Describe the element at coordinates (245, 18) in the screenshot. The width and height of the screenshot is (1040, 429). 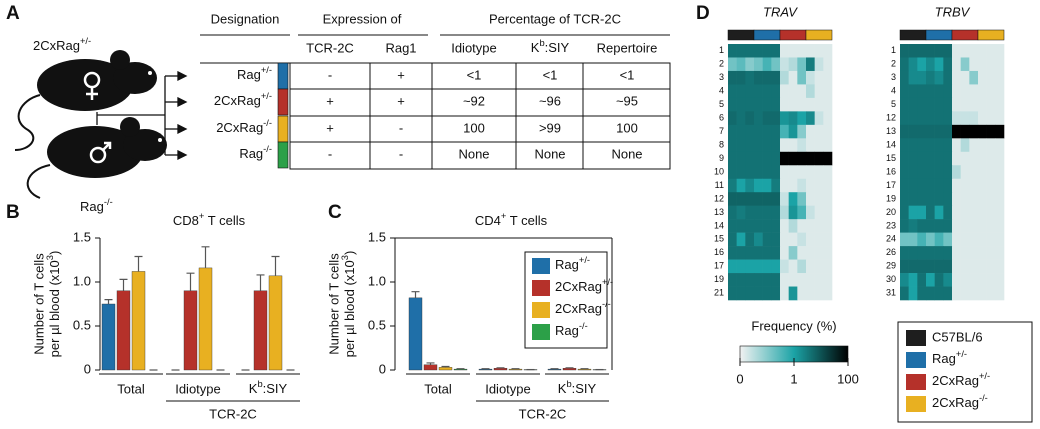
I see `table-group-header: Designation` at that location.